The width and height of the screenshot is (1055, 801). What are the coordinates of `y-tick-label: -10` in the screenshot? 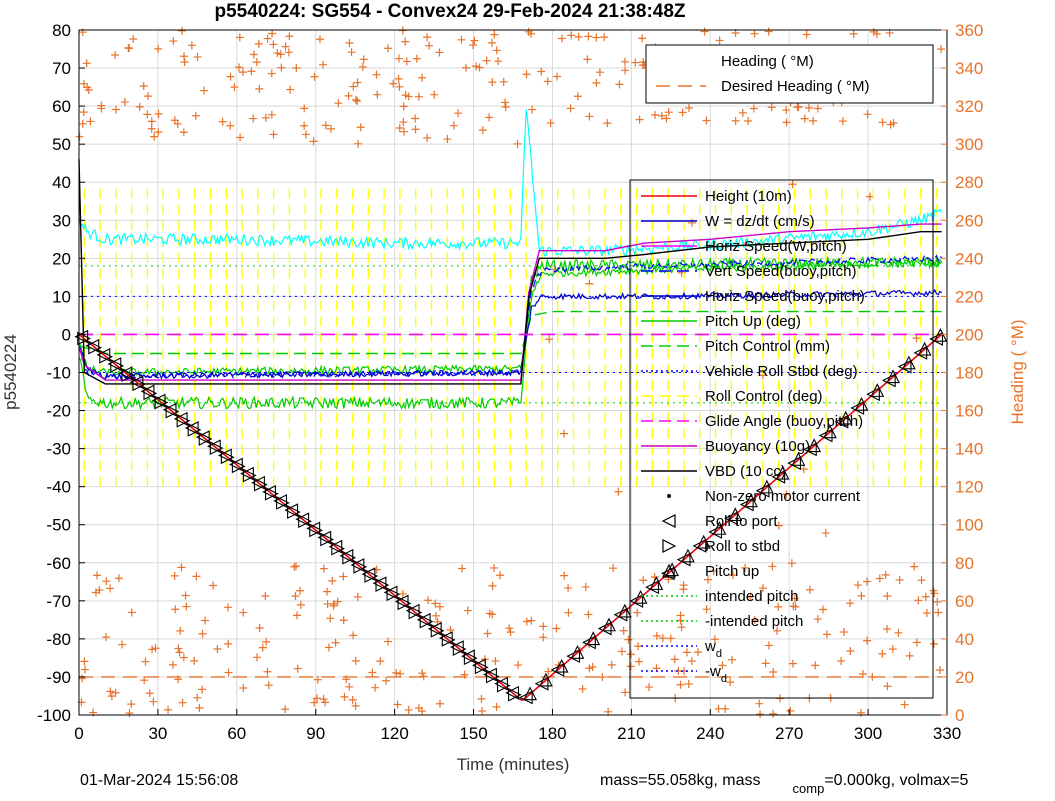 It's located at (58, 373).